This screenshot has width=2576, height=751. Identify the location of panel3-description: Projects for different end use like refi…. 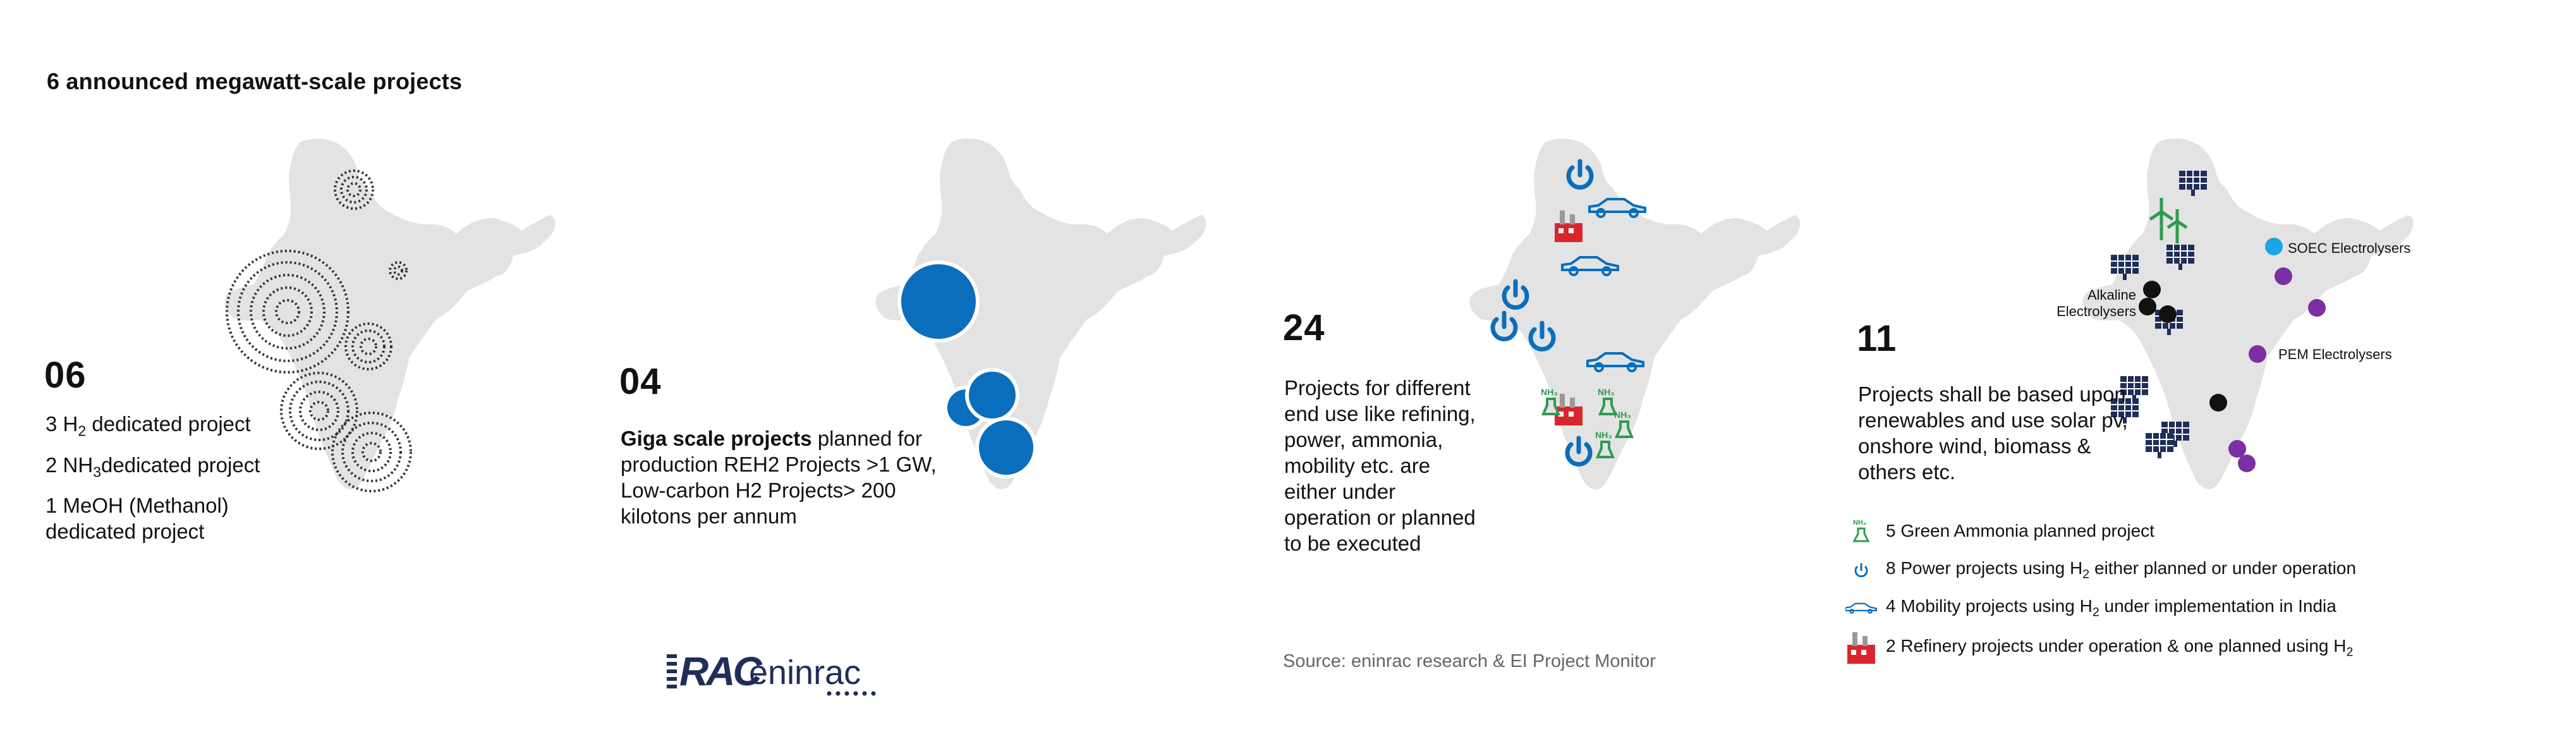
(1380, 465).